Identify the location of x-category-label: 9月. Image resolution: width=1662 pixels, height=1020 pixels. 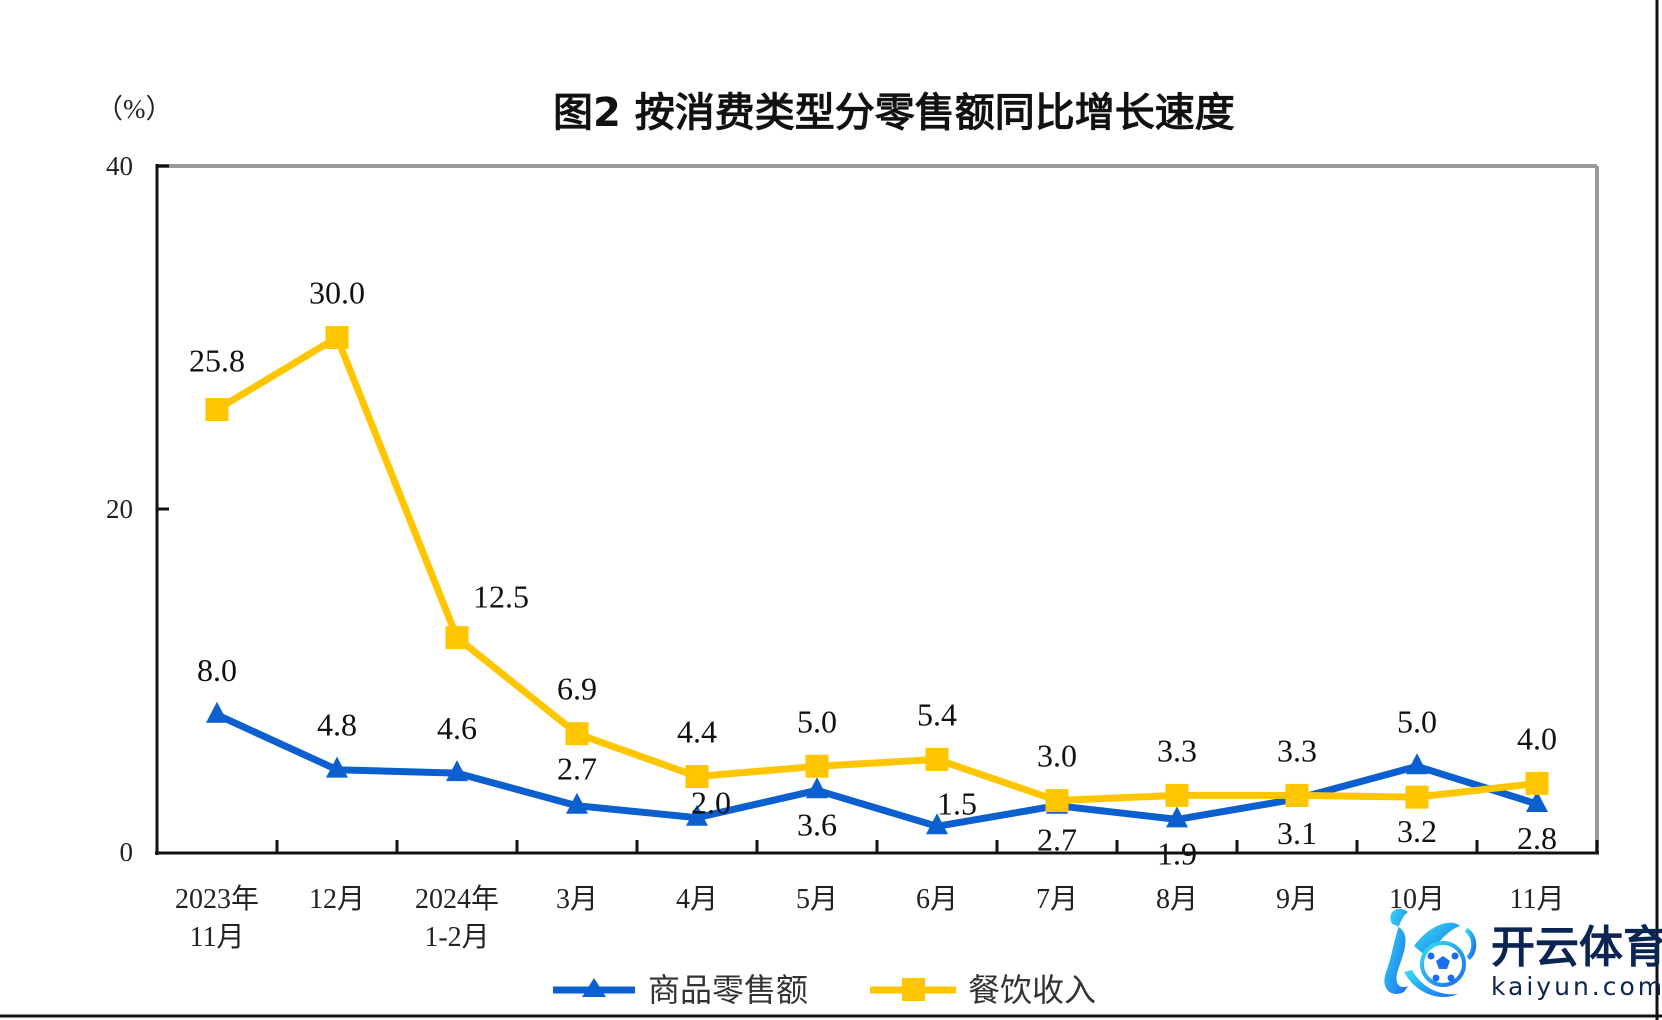
(1297, 899).